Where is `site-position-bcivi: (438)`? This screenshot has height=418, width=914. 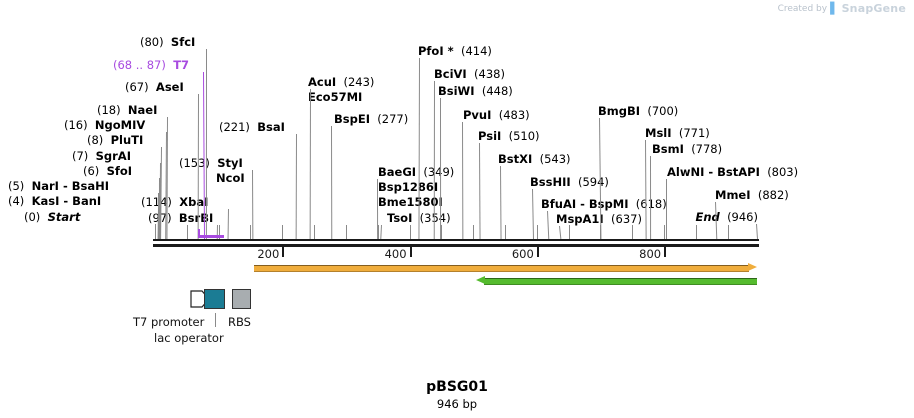 site-position-bcivi: (438) is located at coordinates (489, 74).